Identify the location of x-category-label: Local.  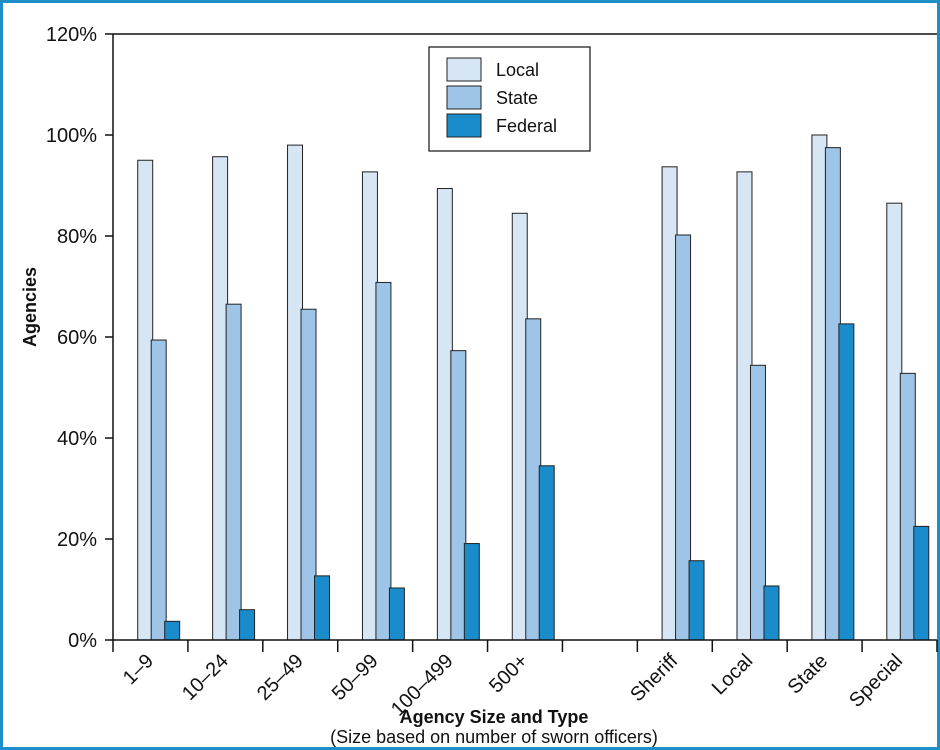
(732, 674).